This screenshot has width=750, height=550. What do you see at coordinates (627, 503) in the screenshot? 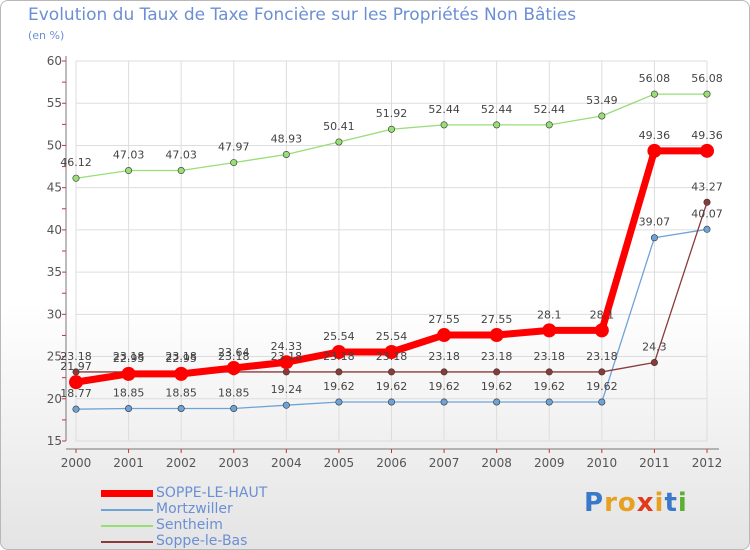
I see `logo-letter: o` at bounding box center [627, 503].